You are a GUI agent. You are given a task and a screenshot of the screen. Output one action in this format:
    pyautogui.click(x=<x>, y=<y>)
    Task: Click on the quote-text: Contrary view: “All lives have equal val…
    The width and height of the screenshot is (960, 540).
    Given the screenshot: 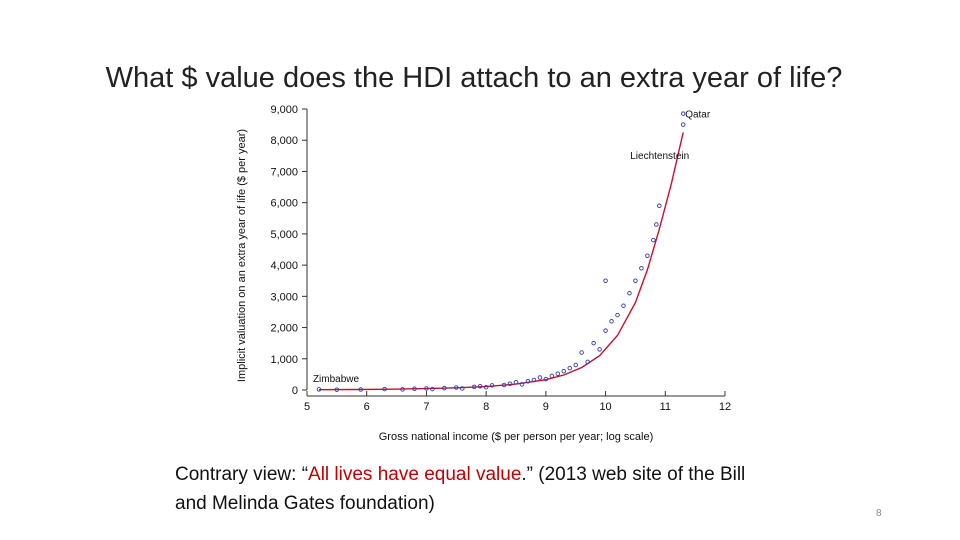 What is the action you would take?
    pyautogui.click(x=475, y=489)
    